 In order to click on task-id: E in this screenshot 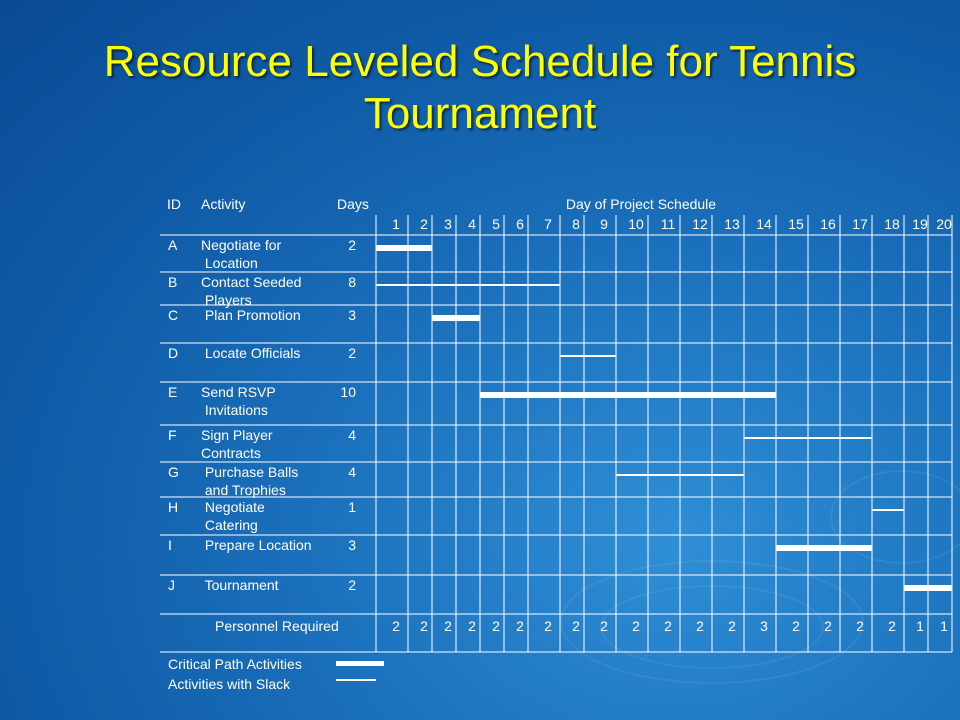, I will do `click(172, 392)`.